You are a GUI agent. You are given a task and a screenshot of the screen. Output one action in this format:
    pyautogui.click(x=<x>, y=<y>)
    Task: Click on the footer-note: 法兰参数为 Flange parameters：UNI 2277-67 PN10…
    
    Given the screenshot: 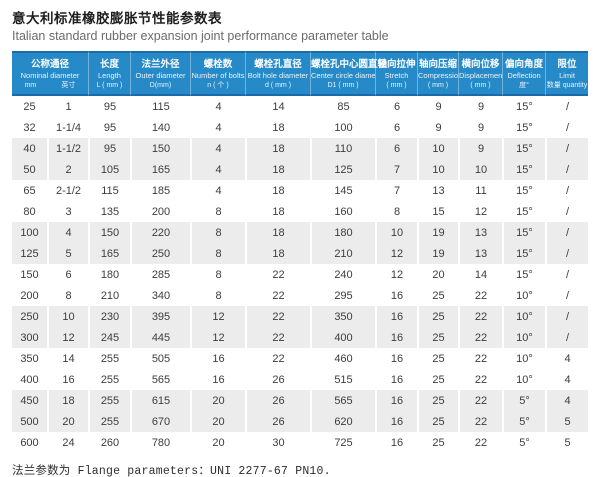 What is the action you would take?
    pyautogui.click(x=171, y=471)
    